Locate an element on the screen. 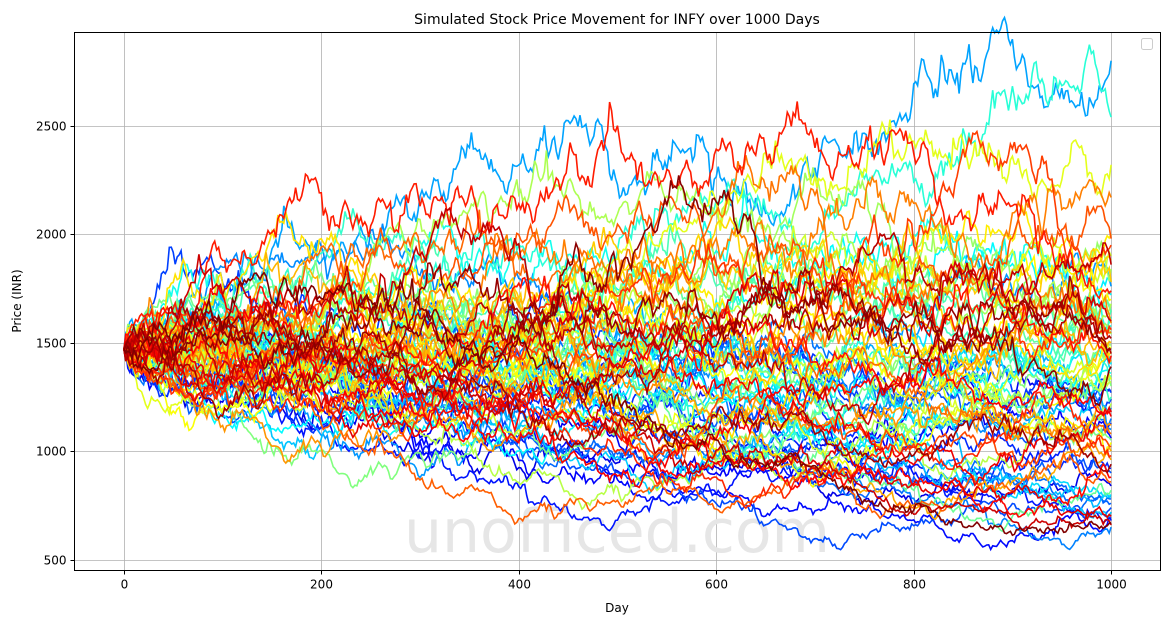  x-tick-label: 800 is located at coordinates (914, 585).